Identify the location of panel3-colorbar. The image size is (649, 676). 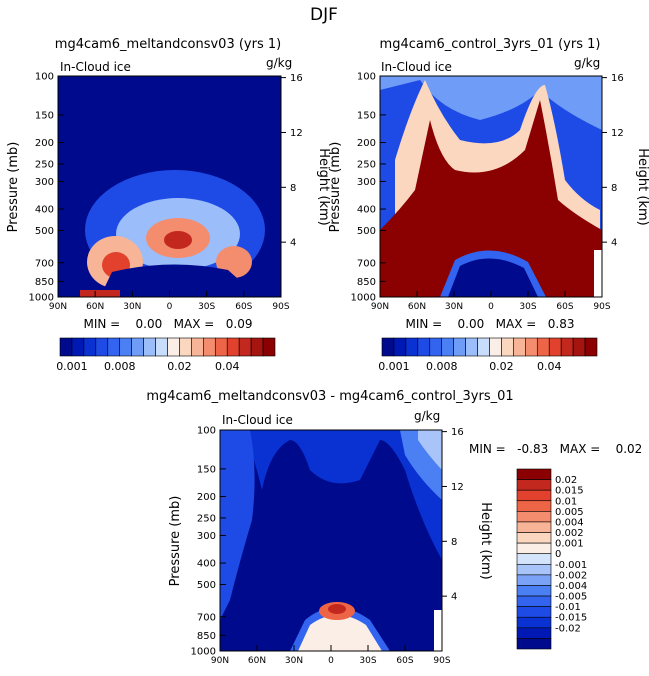
(534, 559).